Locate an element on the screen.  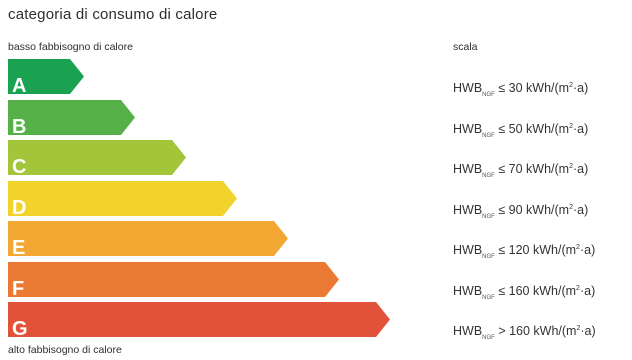
energy-class-e: E is located at coordinates (148, 240).